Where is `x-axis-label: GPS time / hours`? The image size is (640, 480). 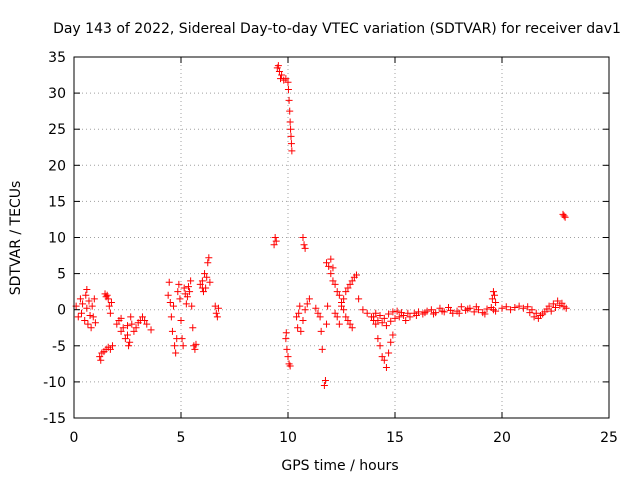
x-axis-label: GPS time / hours is located at coordinates (339, 466).